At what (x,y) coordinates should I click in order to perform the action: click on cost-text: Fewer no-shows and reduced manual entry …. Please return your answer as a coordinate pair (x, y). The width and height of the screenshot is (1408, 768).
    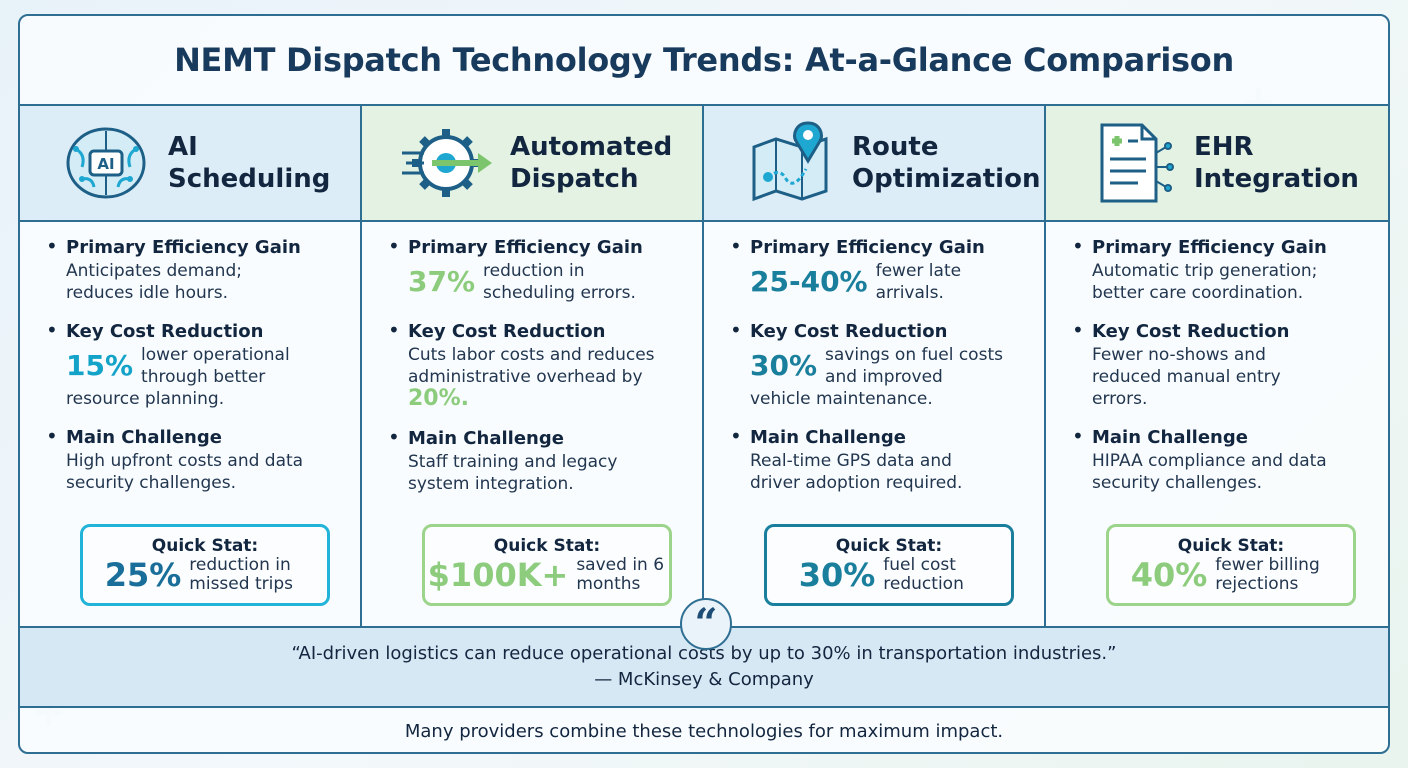
    Looking at the image, I should click on (1186, 377).